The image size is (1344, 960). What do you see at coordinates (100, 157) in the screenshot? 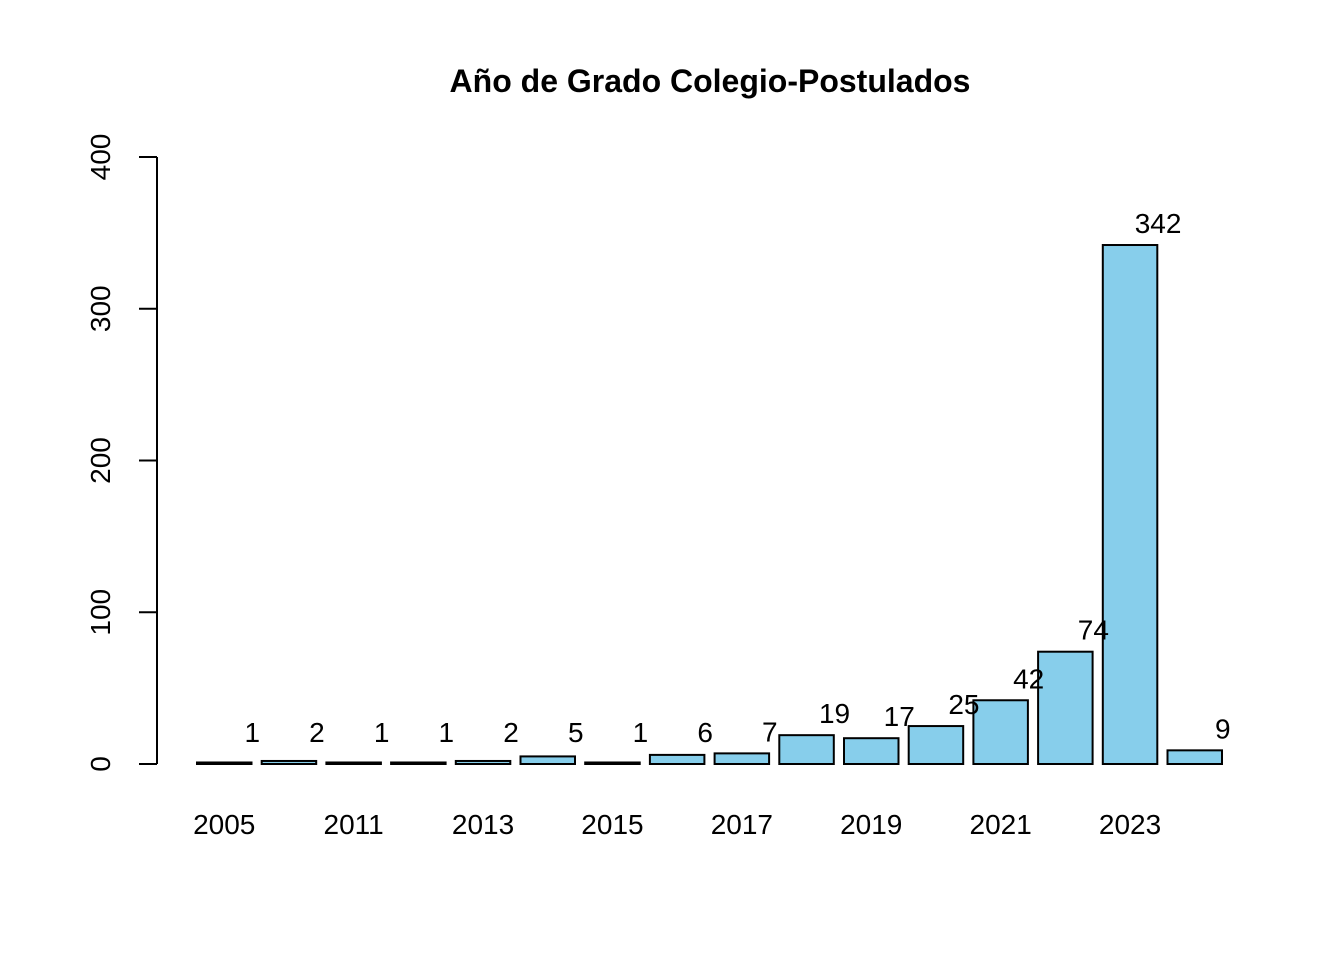
I see `y-tick-label: 400` at bounding box center [100, 157].